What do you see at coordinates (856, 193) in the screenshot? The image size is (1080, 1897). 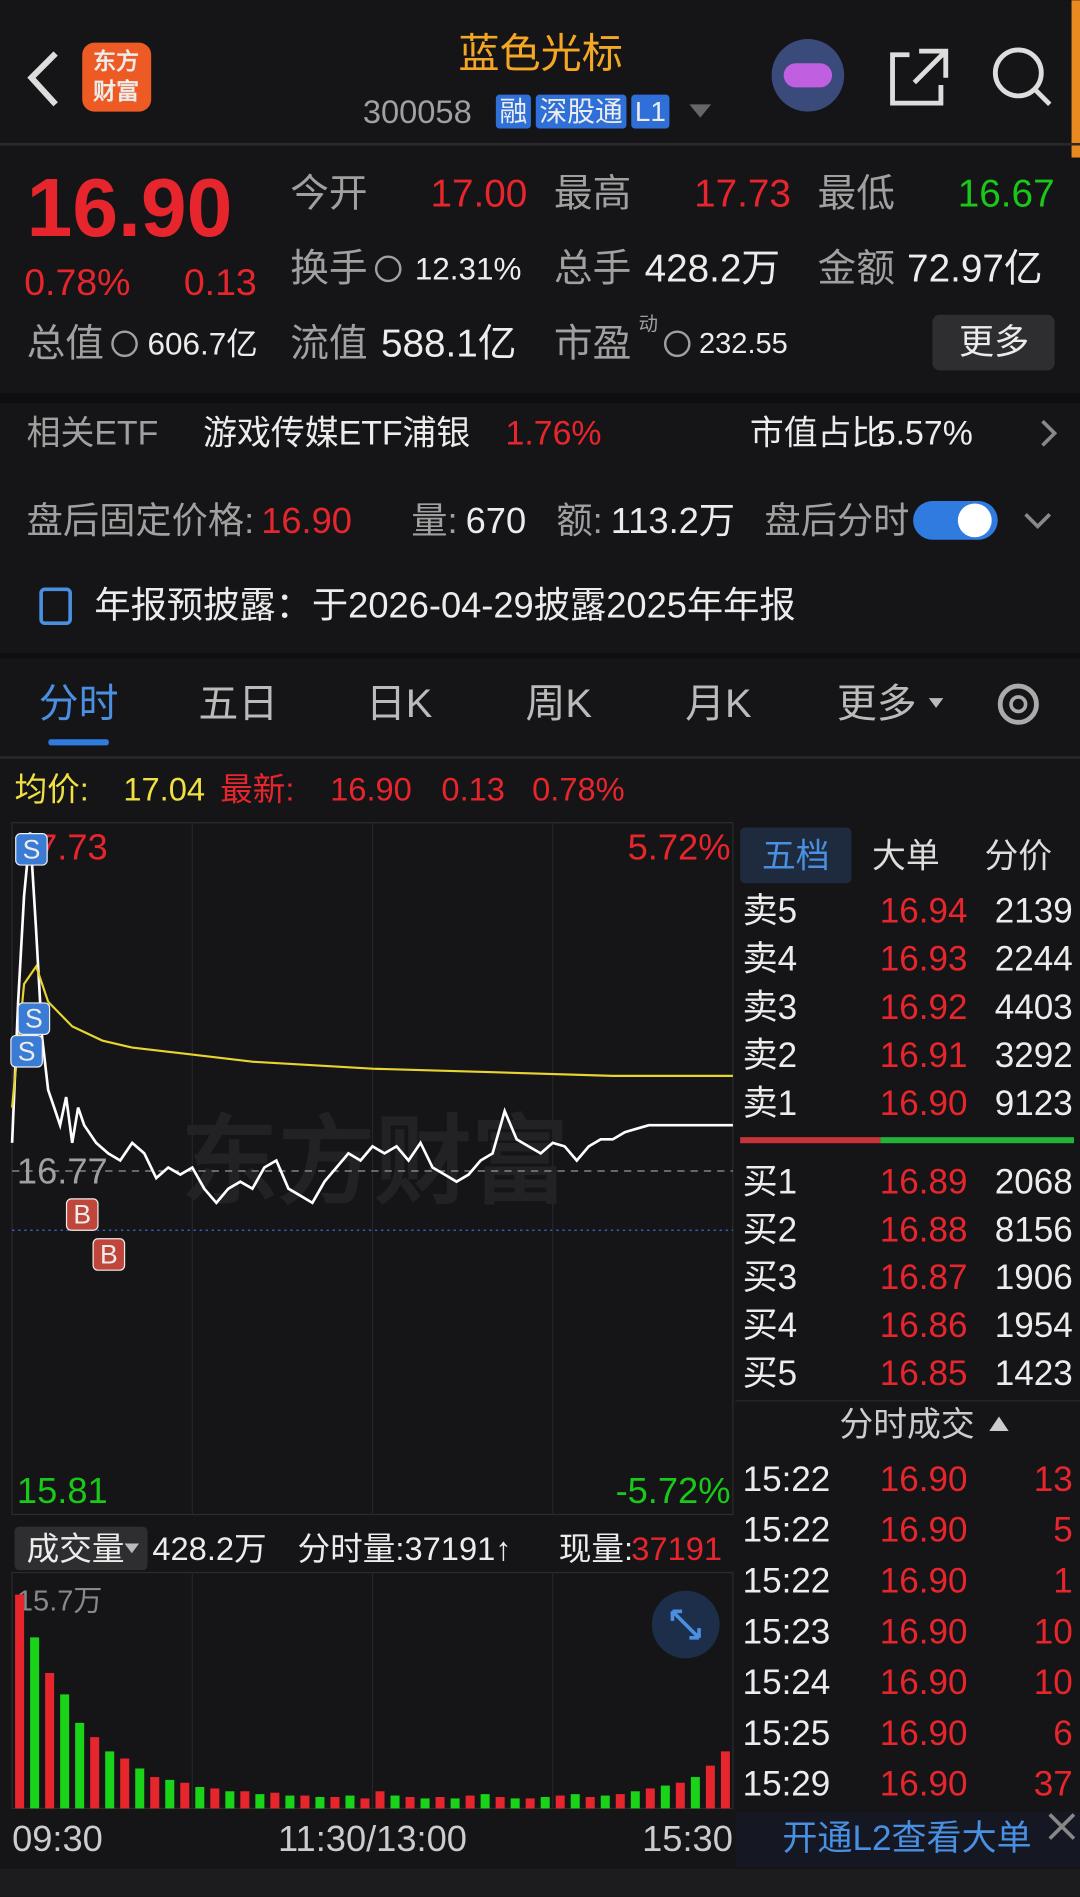 I see `field-label: 最低` at bounding box center [856, 193].